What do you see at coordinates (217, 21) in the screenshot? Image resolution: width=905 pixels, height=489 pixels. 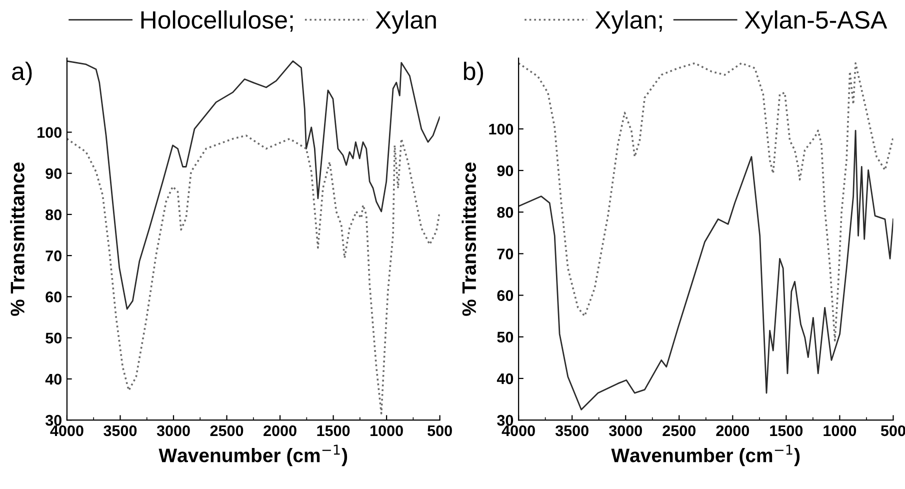 I see `legend-label: Holocellulose;` at bounding box center [217, 21].